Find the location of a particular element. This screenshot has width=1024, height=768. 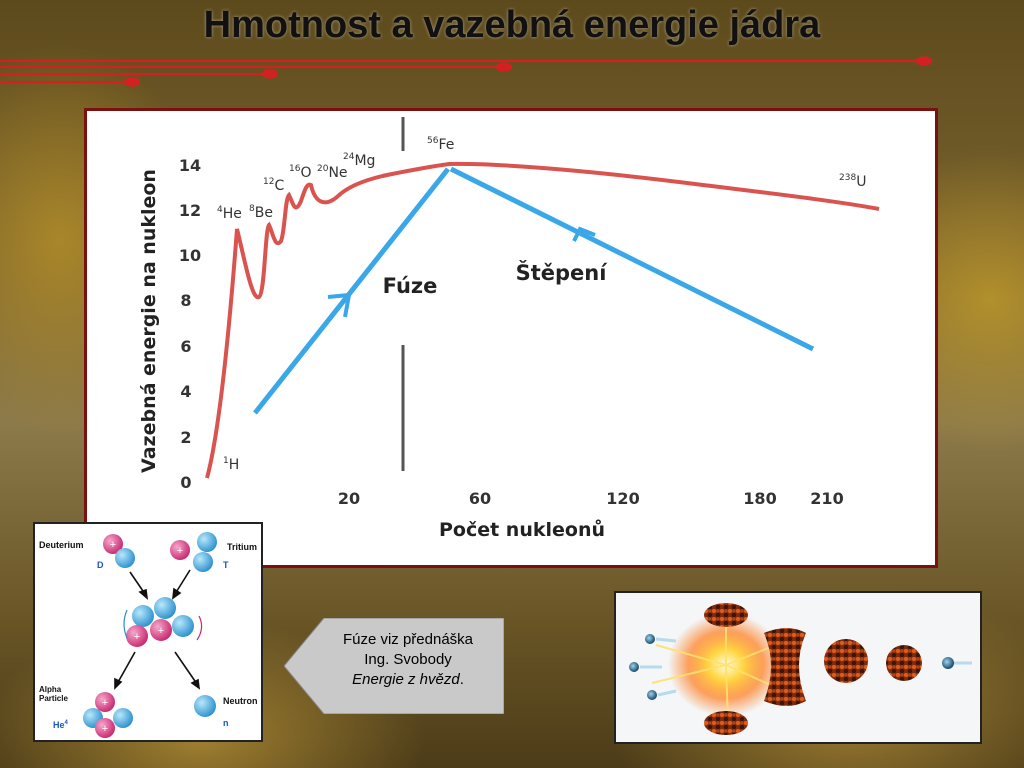

y-tick-label: 14 is located at coordinates (190, 165).